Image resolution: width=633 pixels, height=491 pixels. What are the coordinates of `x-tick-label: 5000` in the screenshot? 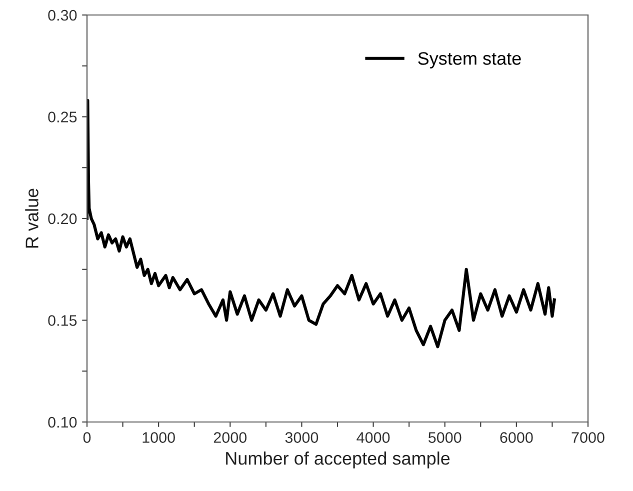 It's located at (445, 437).